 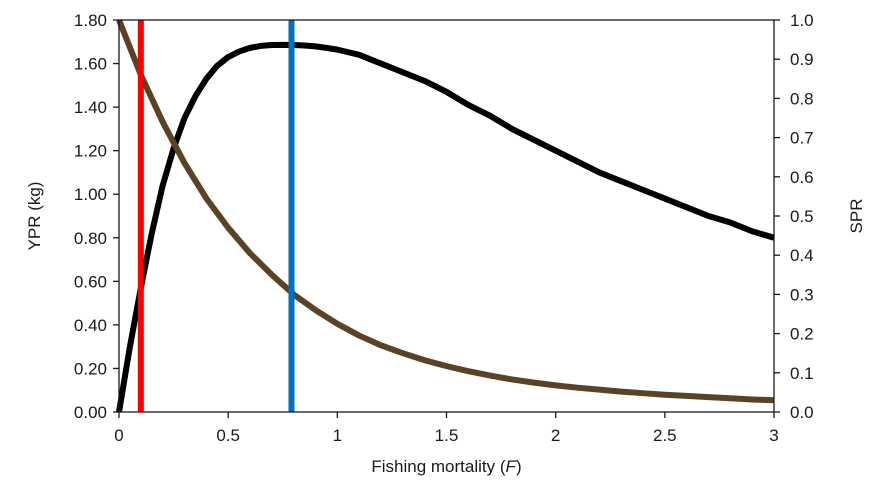 I want to click on x-tick-label: 1, so click(x=337, y=435).